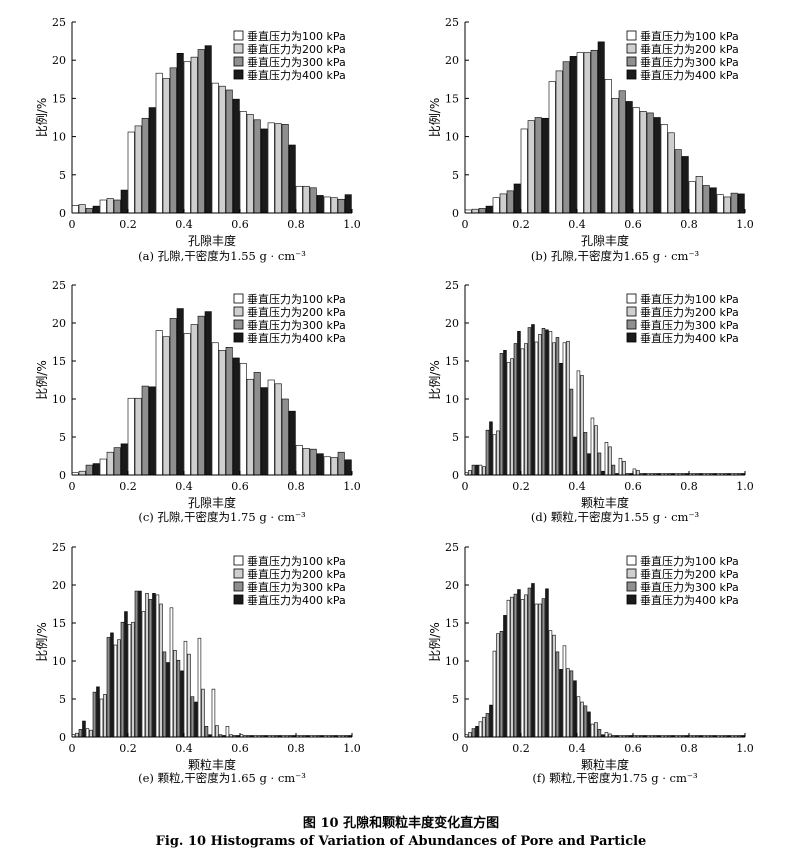 This screenshot has width=802, height=851. I want to click on y-axis-label: 比例/%, so click(42, 379).